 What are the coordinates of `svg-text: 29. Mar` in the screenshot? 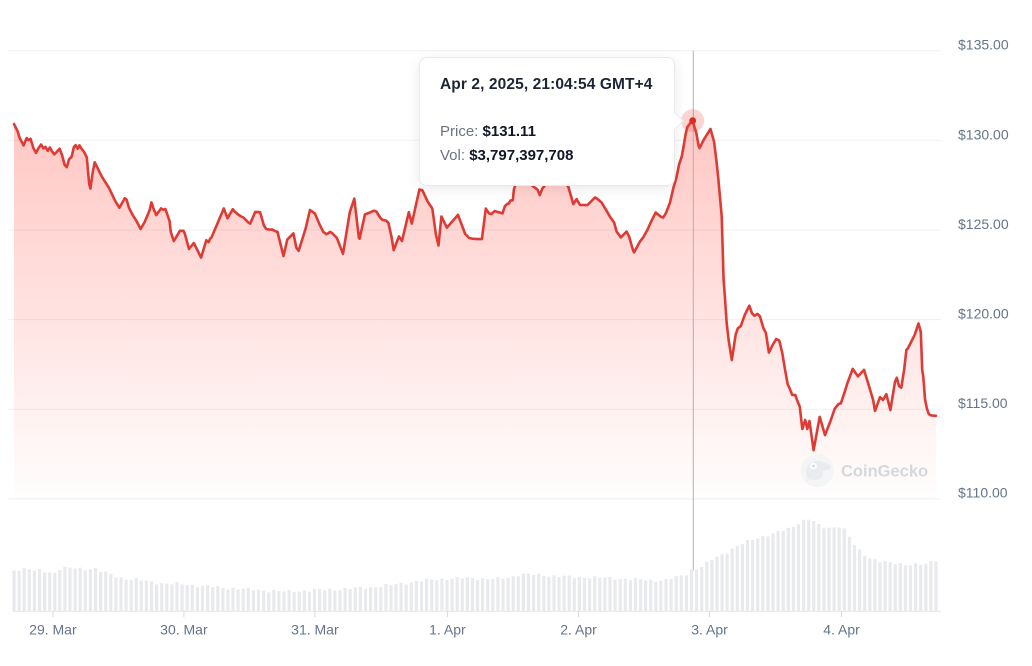 It's located at (53, 630).